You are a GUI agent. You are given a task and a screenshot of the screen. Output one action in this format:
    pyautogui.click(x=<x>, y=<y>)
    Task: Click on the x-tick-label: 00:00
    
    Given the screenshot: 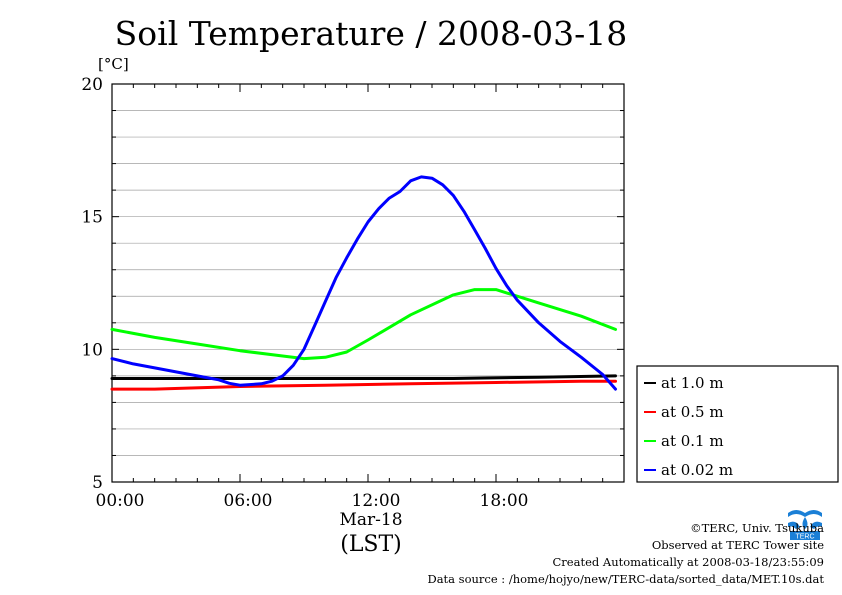 What is the action you would take?
    pyautogui.click(x=120, y=501)
    